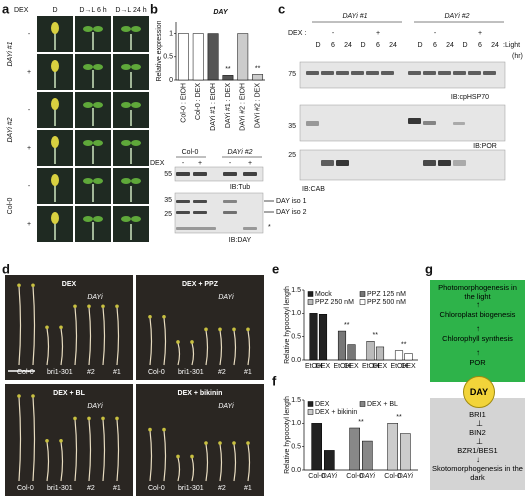 The width and height of the screenshot is (530, 500). What do you see at coordinates (362, 404) in the screenshot?
I see `legend-swatch` at bounding box center [362, 404].